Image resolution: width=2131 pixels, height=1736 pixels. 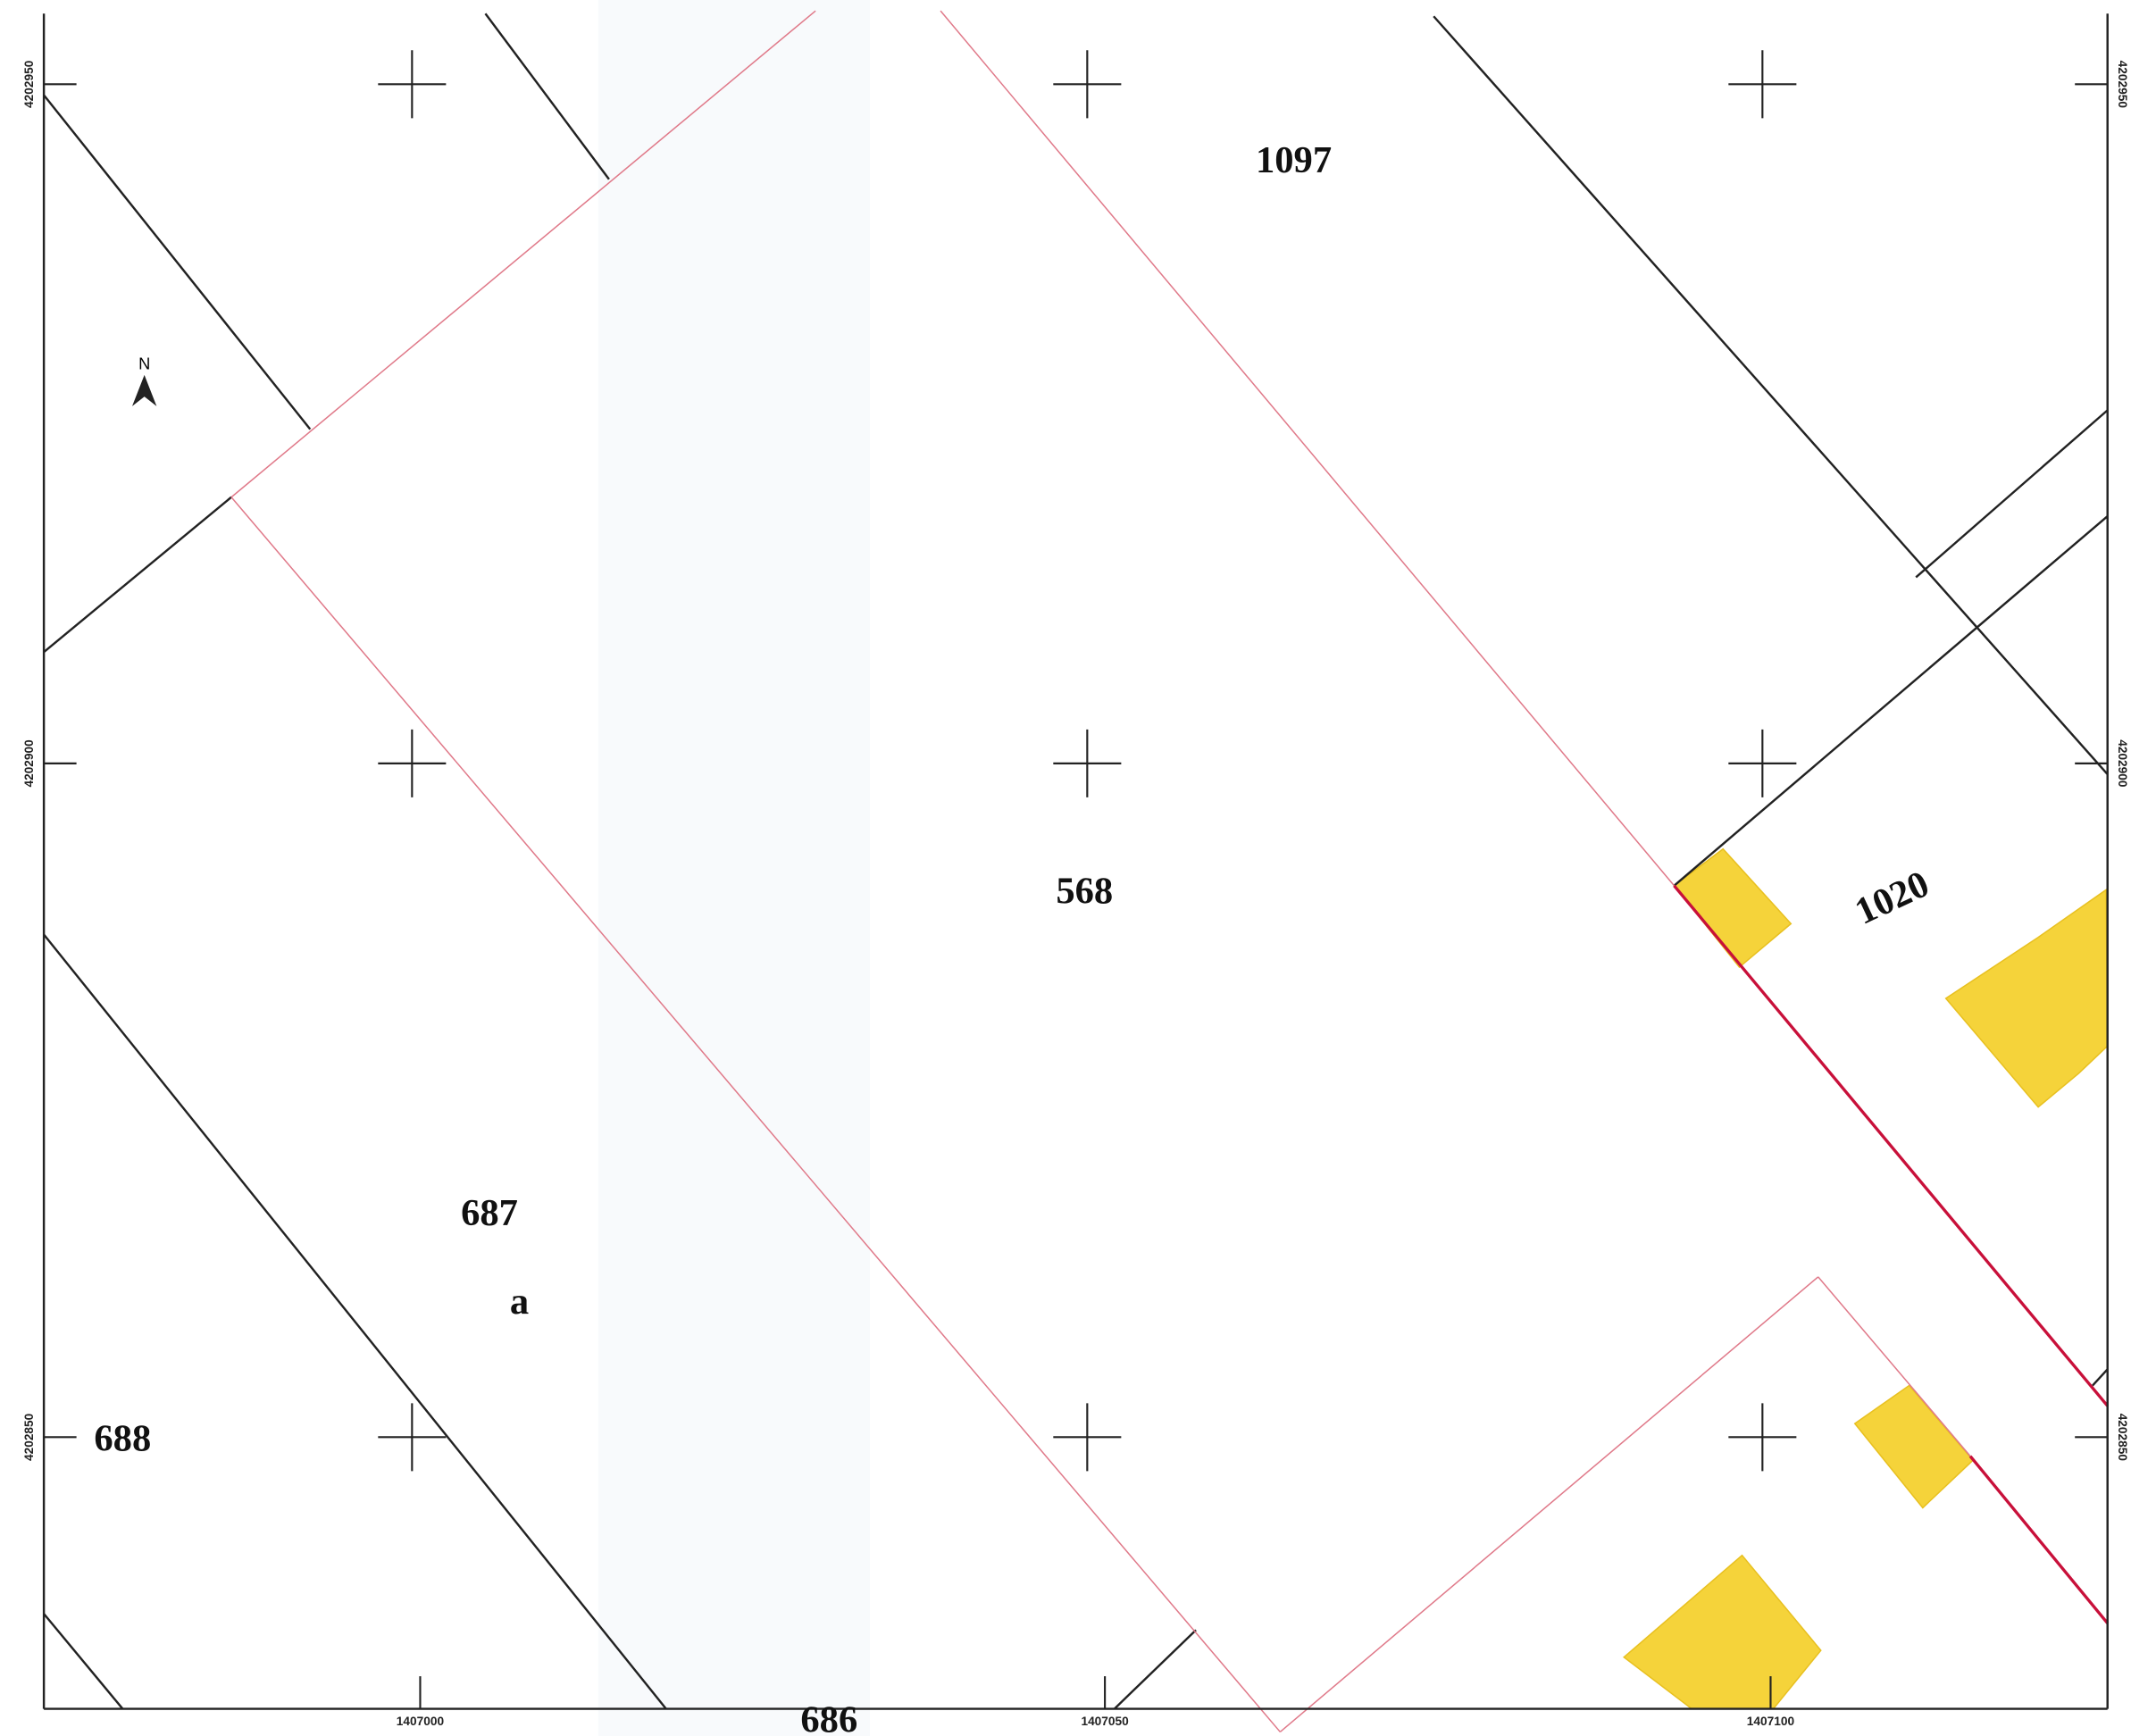 What do you see at coordinates (1294, 160) in the screenshot?
I see `parcel-label: 1097` at bounding box center [1294, 160].